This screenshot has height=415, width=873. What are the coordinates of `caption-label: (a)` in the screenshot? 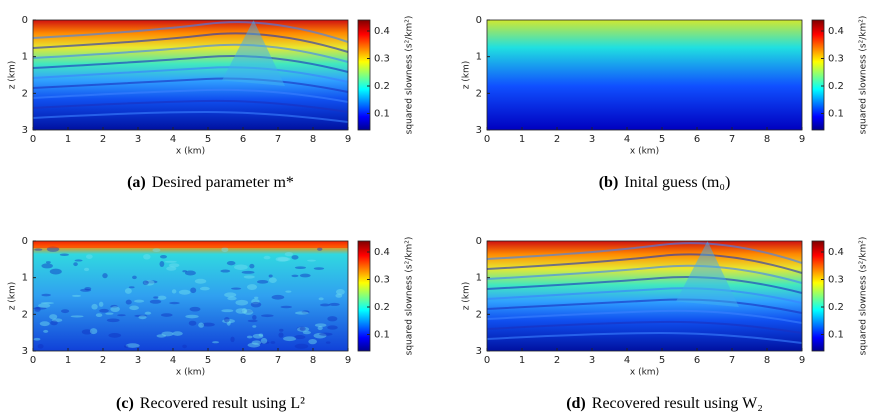 It's located at (136, 182).